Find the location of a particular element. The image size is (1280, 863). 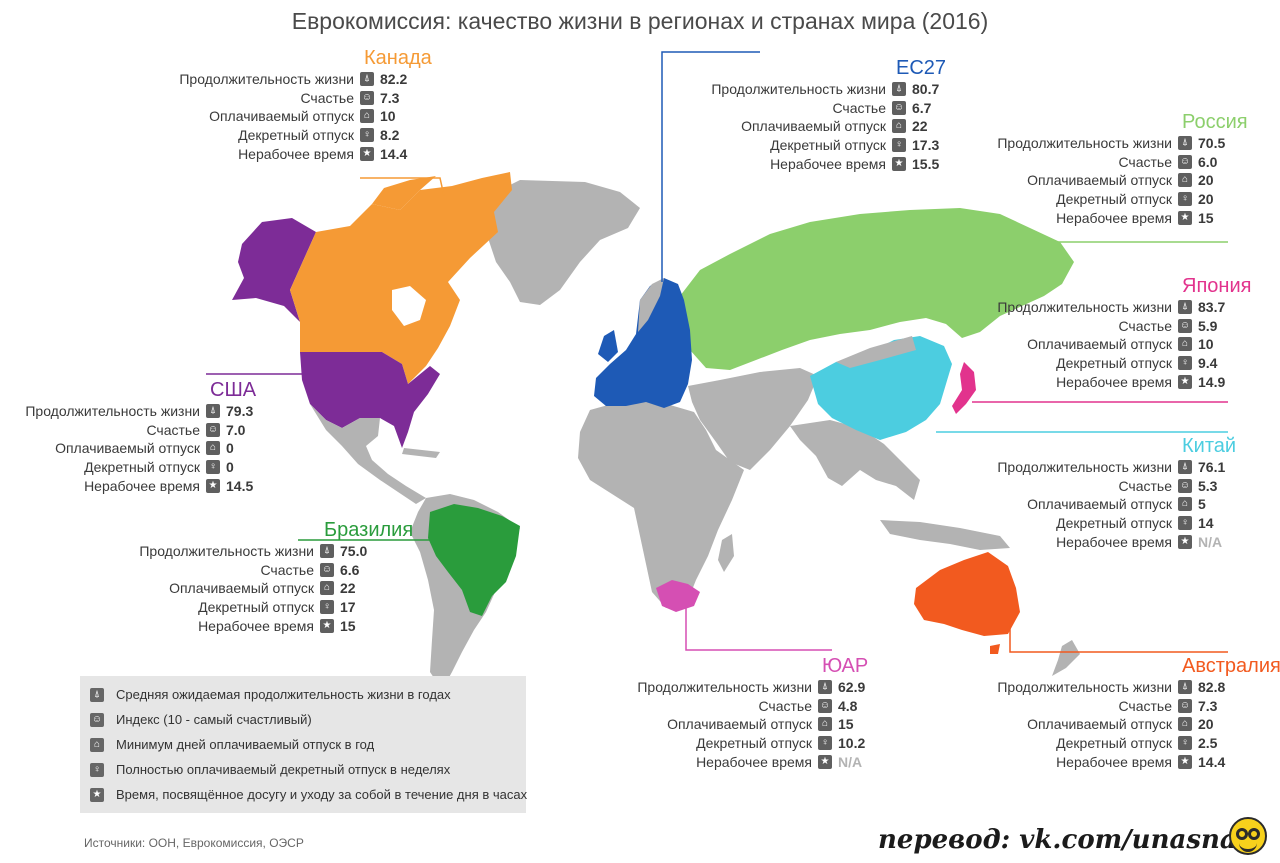

stat-row: Нерабочее время ★ 14.9 is located at coordinates (1107, 381).